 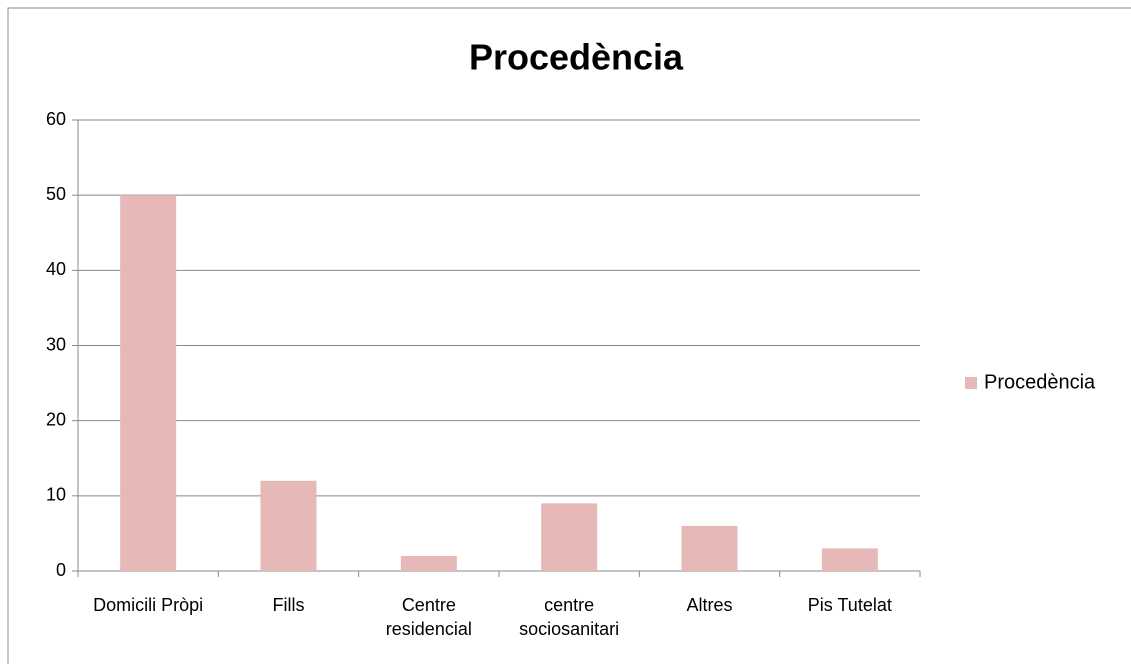 I want to click on x-tick-label: Centre residencial, so click(x=428, y=617).